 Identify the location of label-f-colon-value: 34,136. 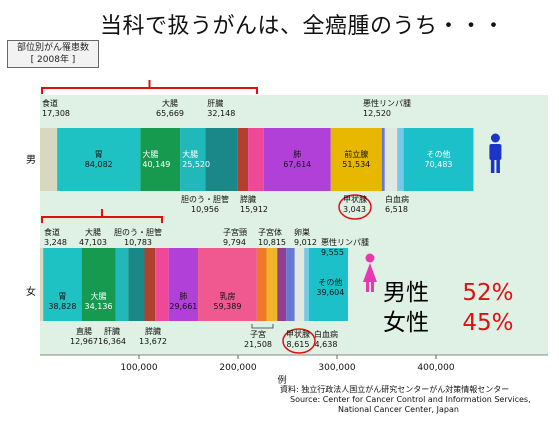
(99, 306).